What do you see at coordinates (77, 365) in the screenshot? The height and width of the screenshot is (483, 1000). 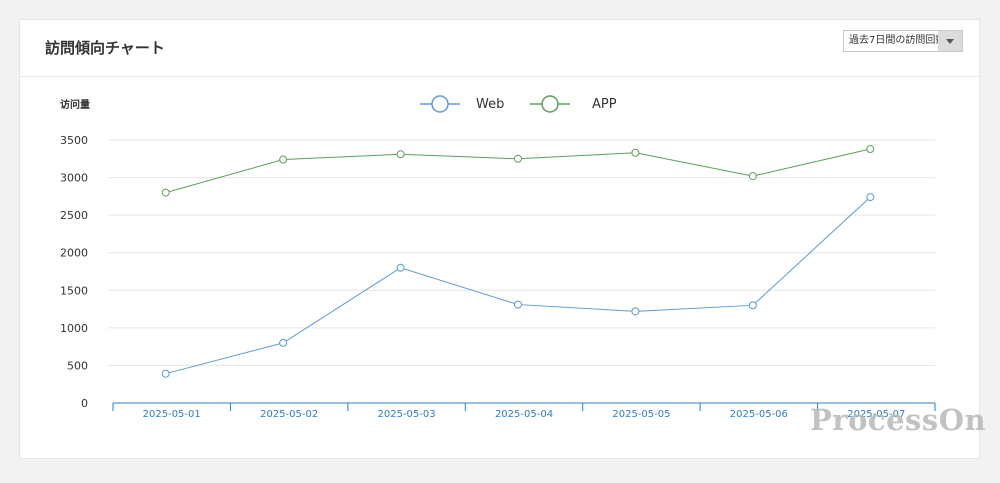 I see `y-tick-label-500: 500` at bounding box center [77, 365].